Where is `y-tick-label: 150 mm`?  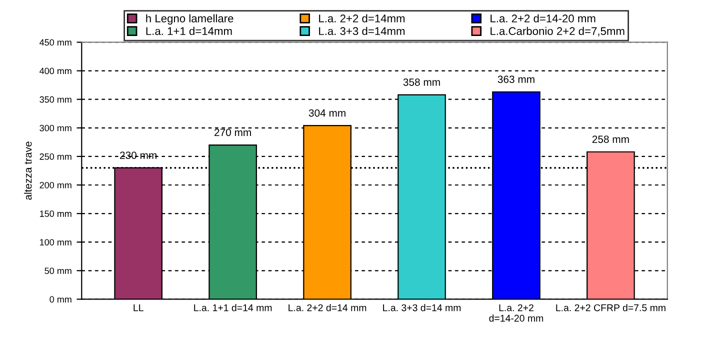 y-tick-label: 150 mm is located at coordinates (56, 213).